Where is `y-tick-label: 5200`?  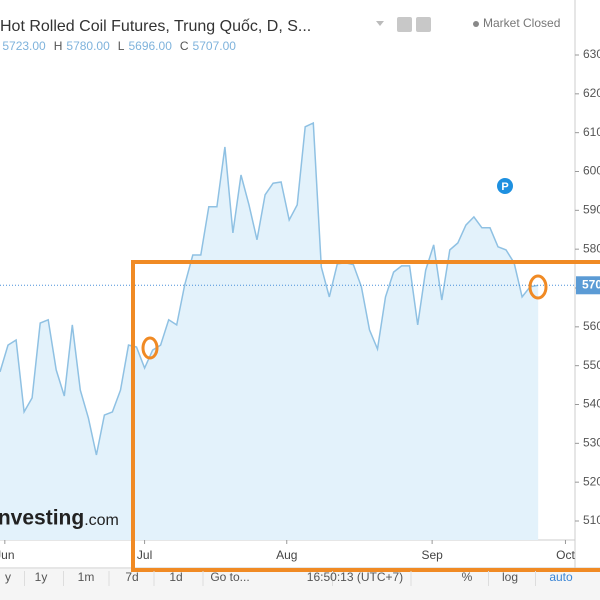
y-tick-label: 5200 is located at coordinates (591, 481).